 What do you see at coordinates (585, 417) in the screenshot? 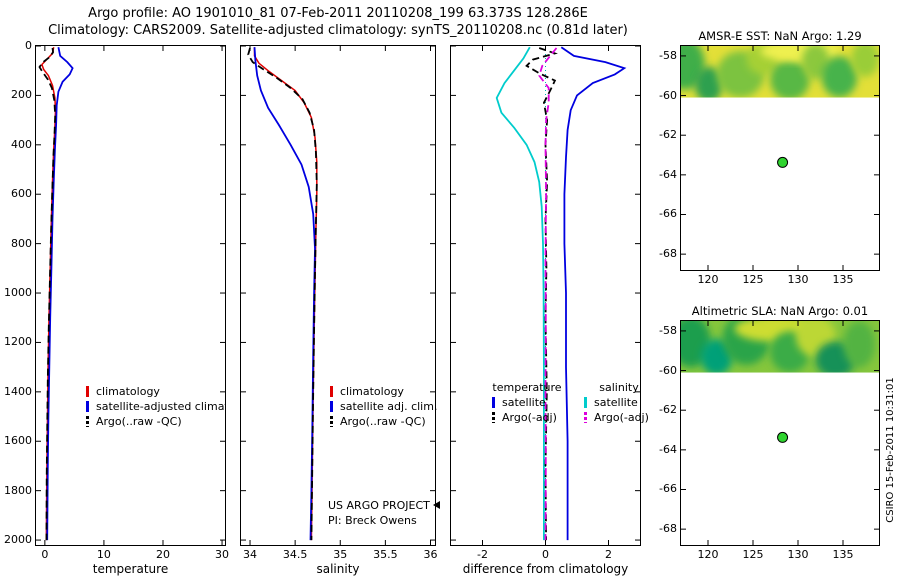
I see `argo-adj-line-sample` at bounding box center [585, 417].